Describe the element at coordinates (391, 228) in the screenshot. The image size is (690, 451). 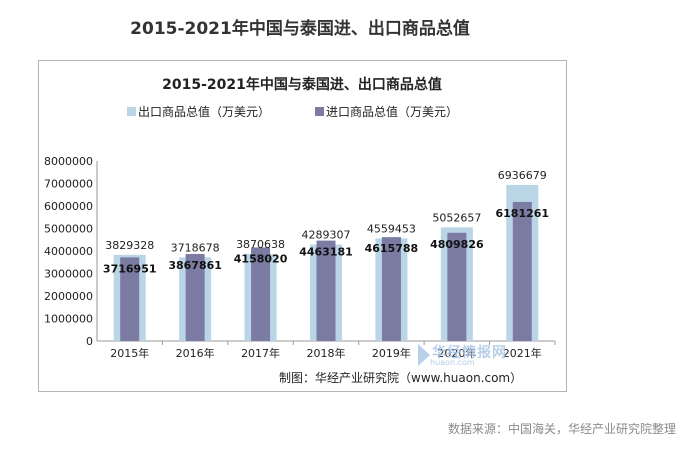
I see `data-label-export: 4559453` at that location.